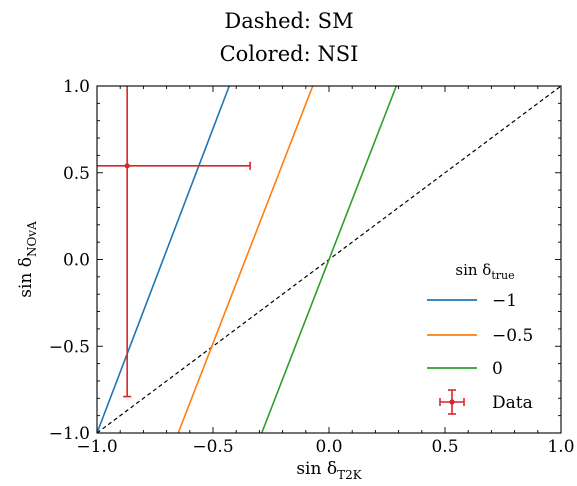 Image resolution: width=577 pixels, height=486 pixels. I want to click on y-tick-label-2: 0.0, so click(76, 261).